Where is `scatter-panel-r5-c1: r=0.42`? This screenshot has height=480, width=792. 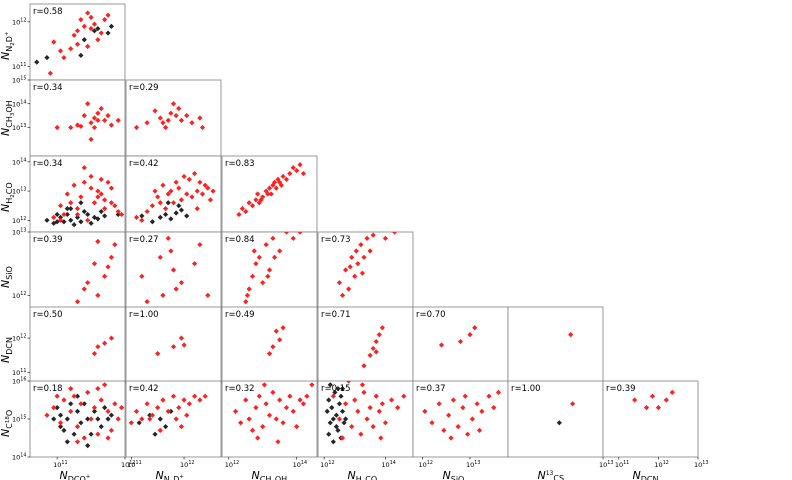
scatter-panel-r5-c1: r=0.42 is located at coordinates (173, 419).